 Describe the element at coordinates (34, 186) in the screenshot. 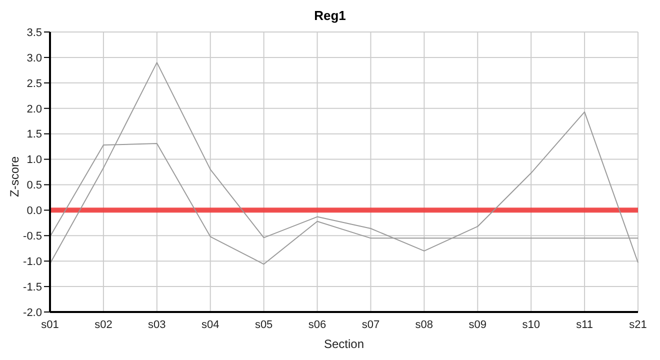

I see `y-tick-label: 0.5` at that location.